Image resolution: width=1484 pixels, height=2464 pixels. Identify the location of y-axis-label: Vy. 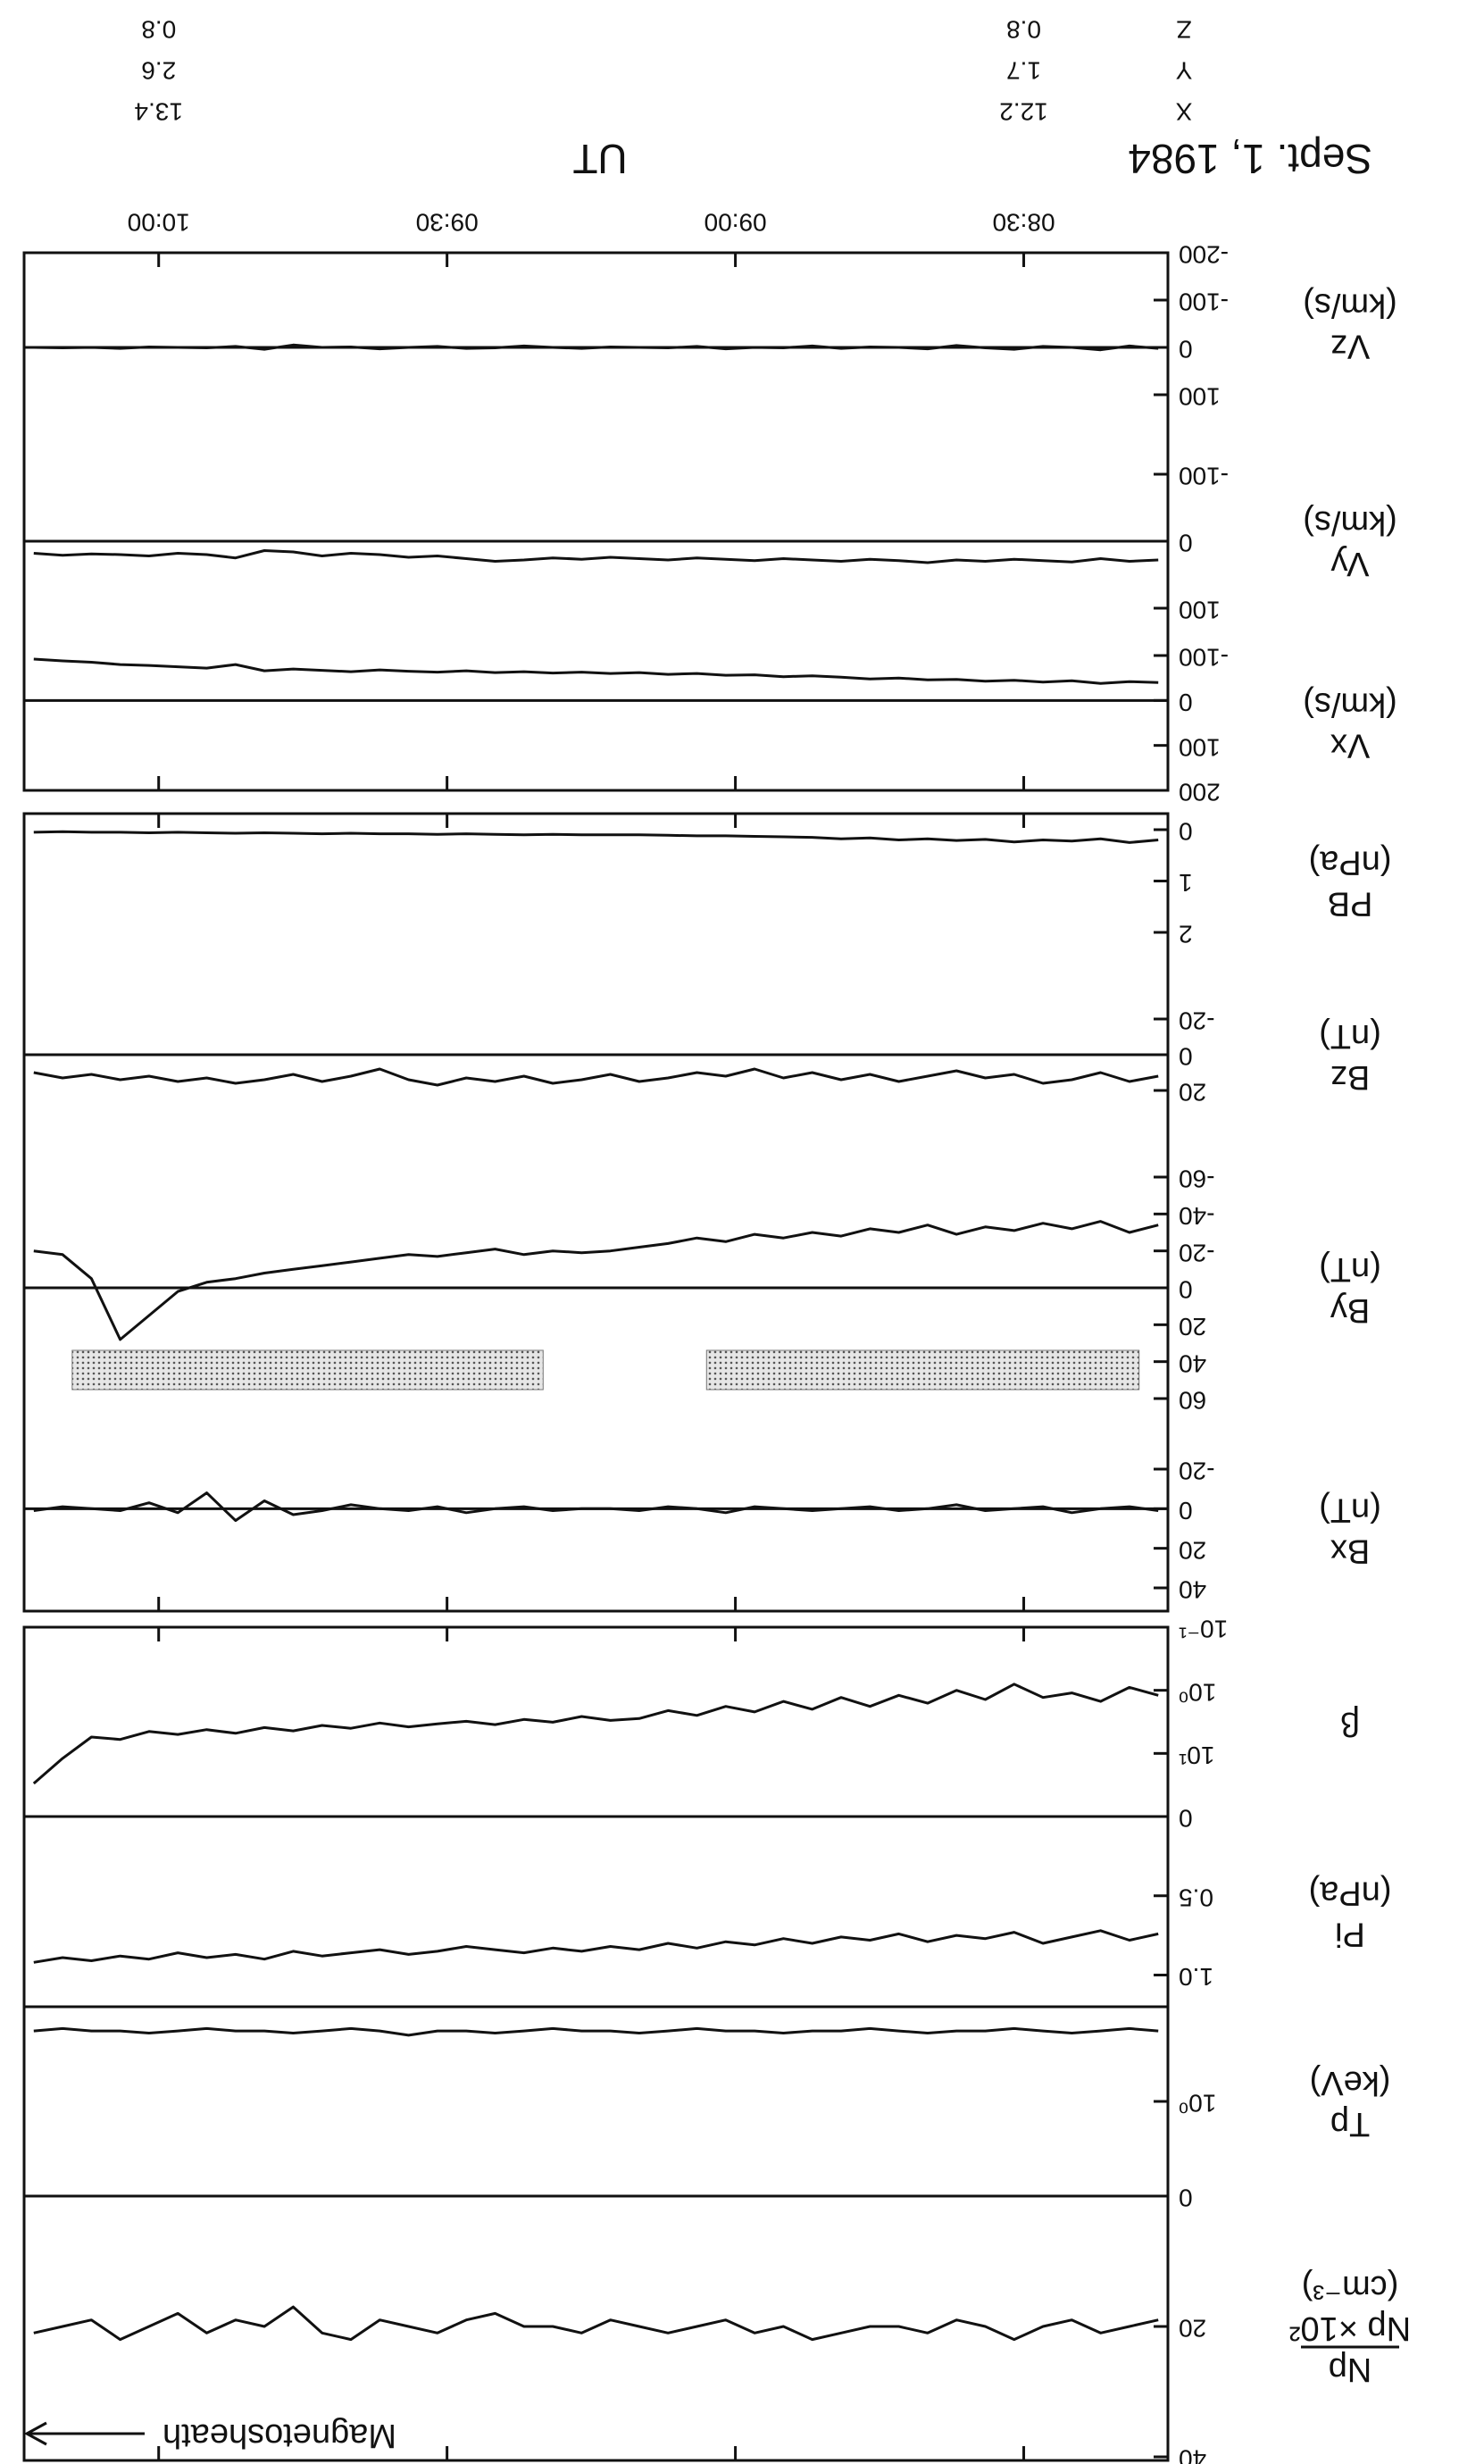
(1350, 563).